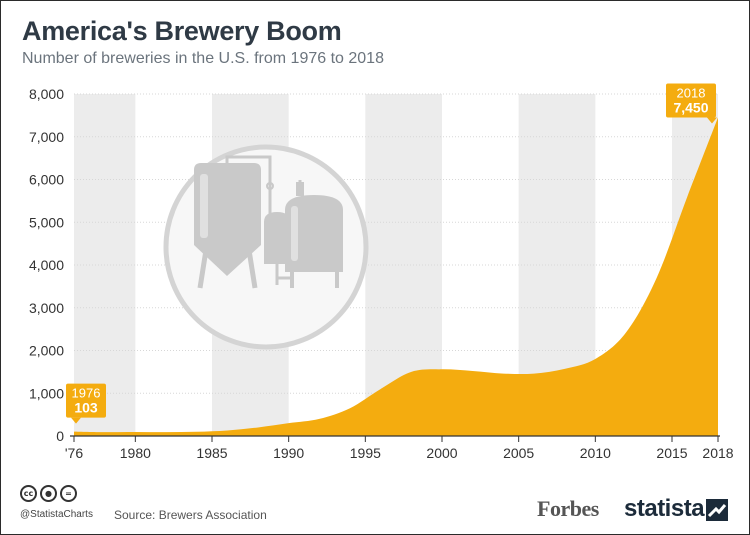  I want to click on y-tick-label: 5,000, so click(46, 222).